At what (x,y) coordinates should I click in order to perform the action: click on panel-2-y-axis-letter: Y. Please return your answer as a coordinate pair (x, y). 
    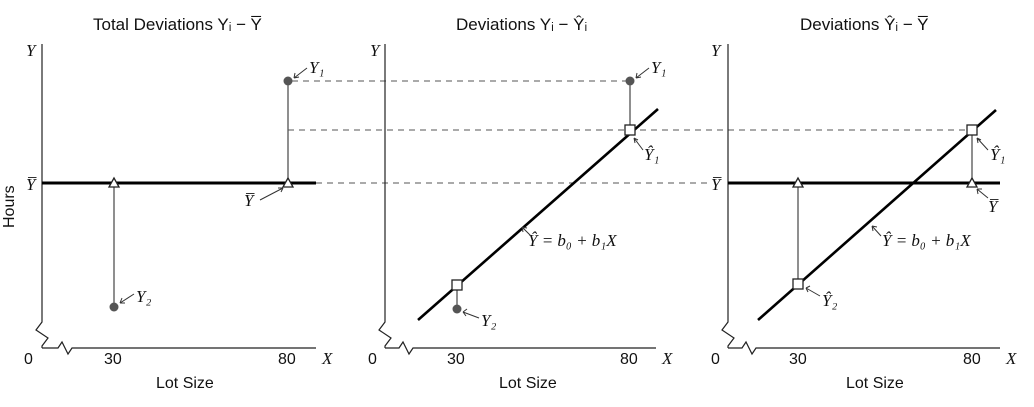
    Looking at the image, I should click on (375, 50).